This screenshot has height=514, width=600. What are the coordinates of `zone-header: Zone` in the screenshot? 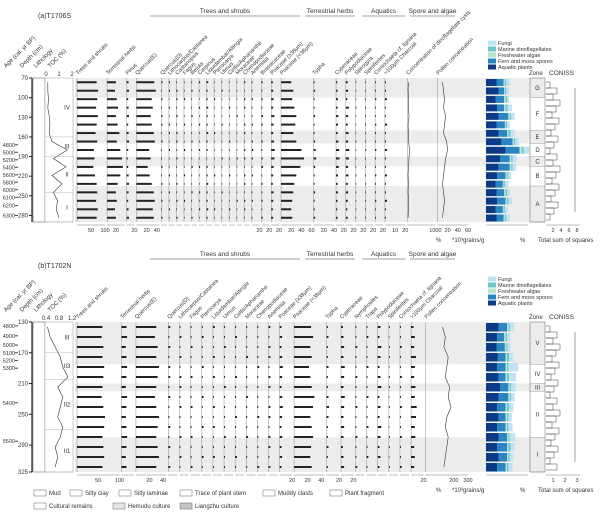 It's located at (536, 318).